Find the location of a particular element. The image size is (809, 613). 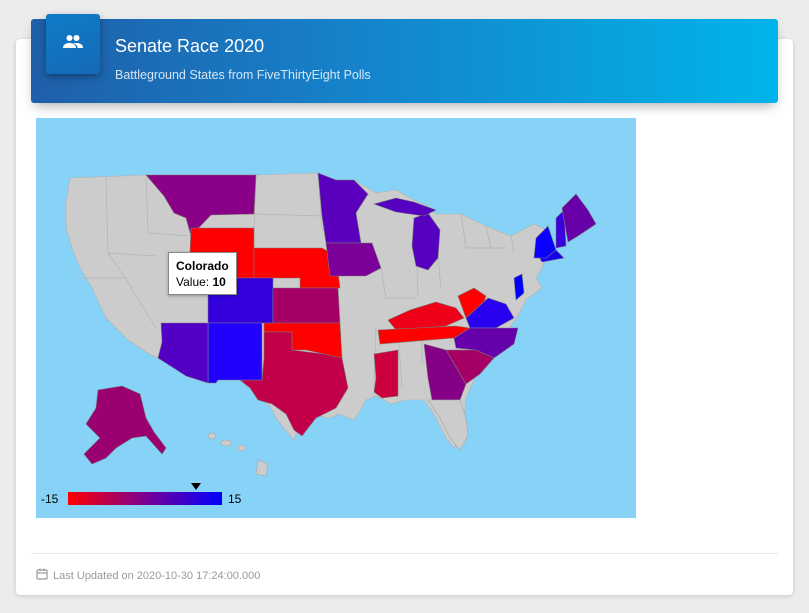

state-minnesota is located at coordinates (343, 208).